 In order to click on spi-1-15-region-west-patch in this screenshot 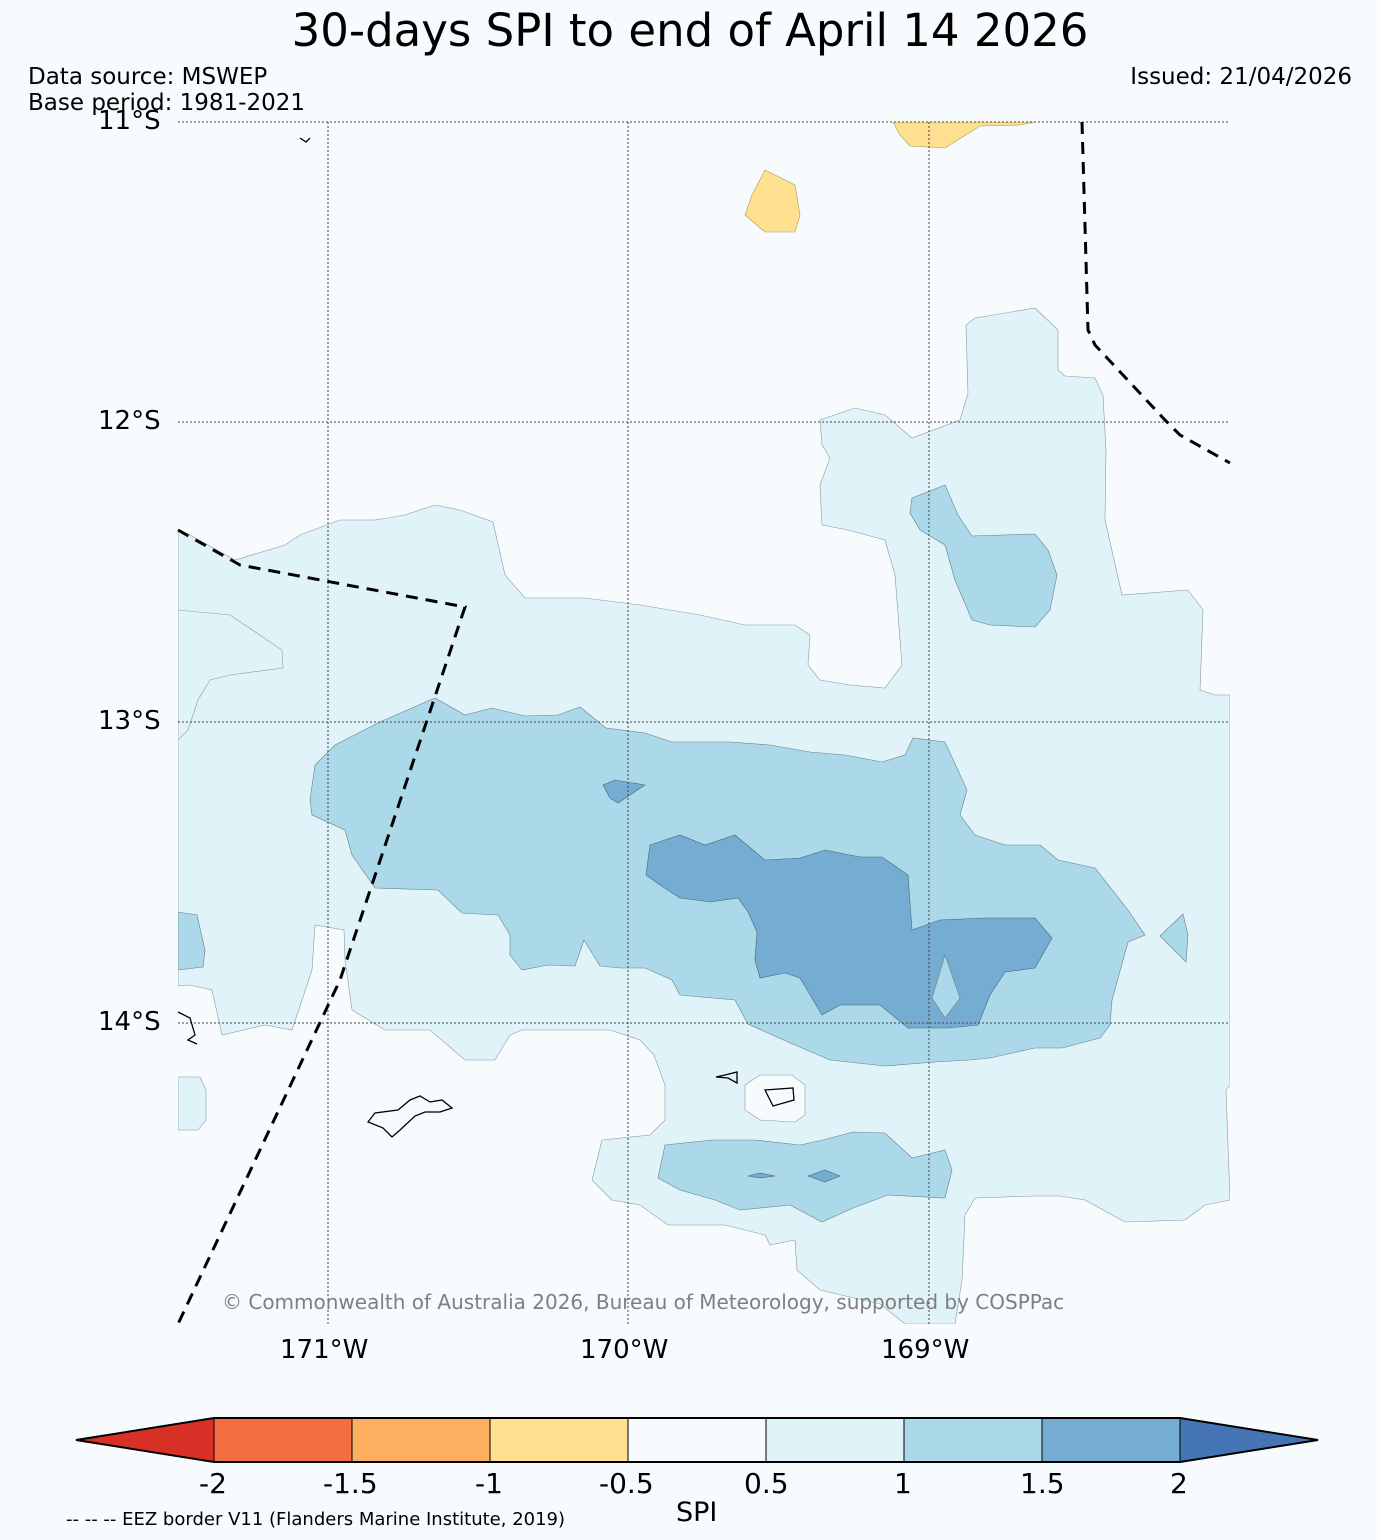, I will do `click(192, 941)`.